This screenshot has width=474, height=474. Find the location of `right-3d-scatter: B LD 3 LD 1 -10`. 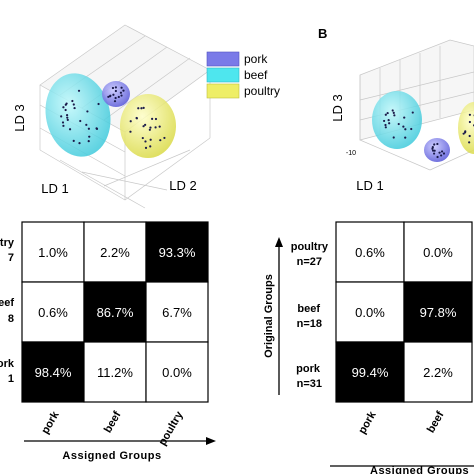

right-3d-scatter: B LD 3 LD 1 -10 is located at coordinates (396, 109).